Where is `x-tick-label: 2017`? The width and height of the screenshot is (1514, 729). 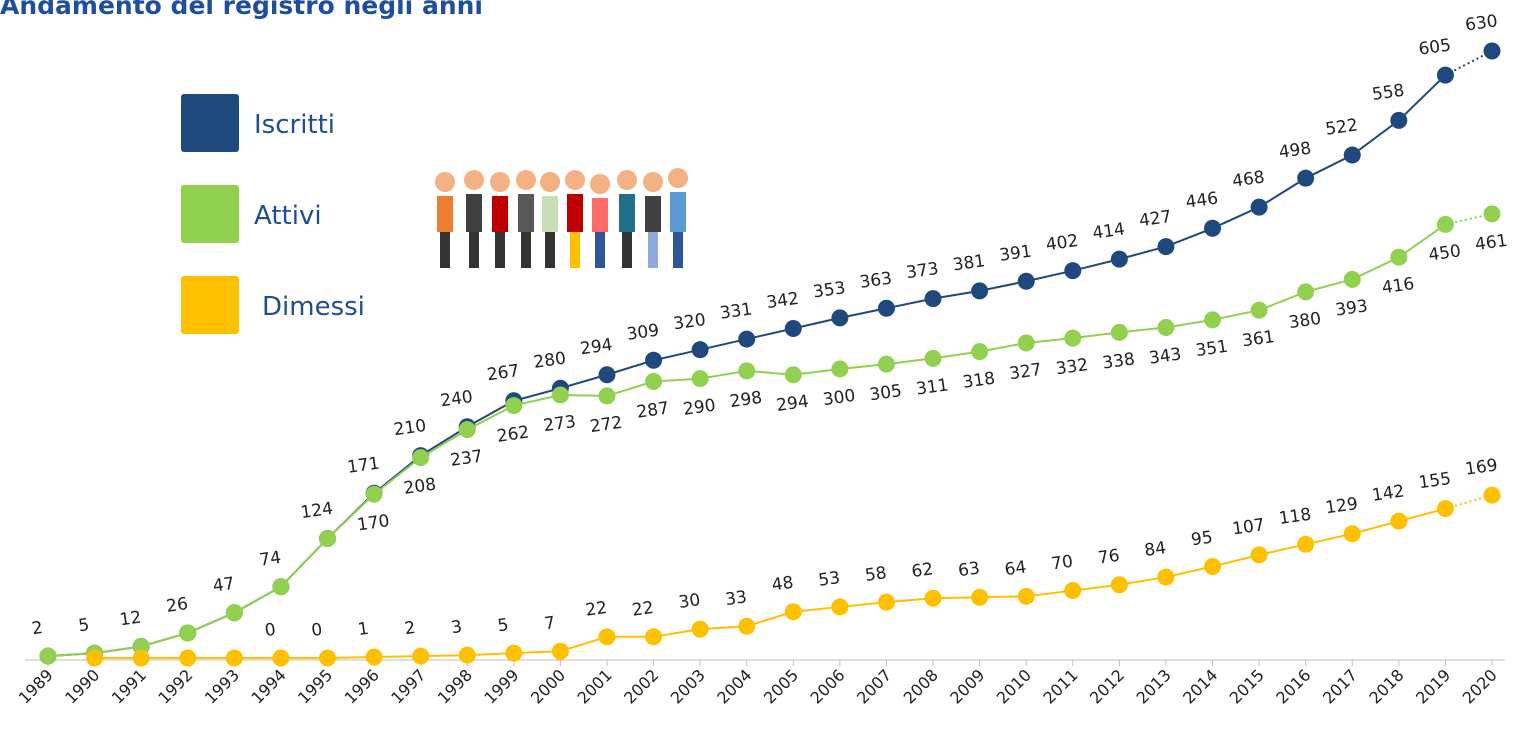 x-tick-label: 2017 is located at coordinates (1340, 686).